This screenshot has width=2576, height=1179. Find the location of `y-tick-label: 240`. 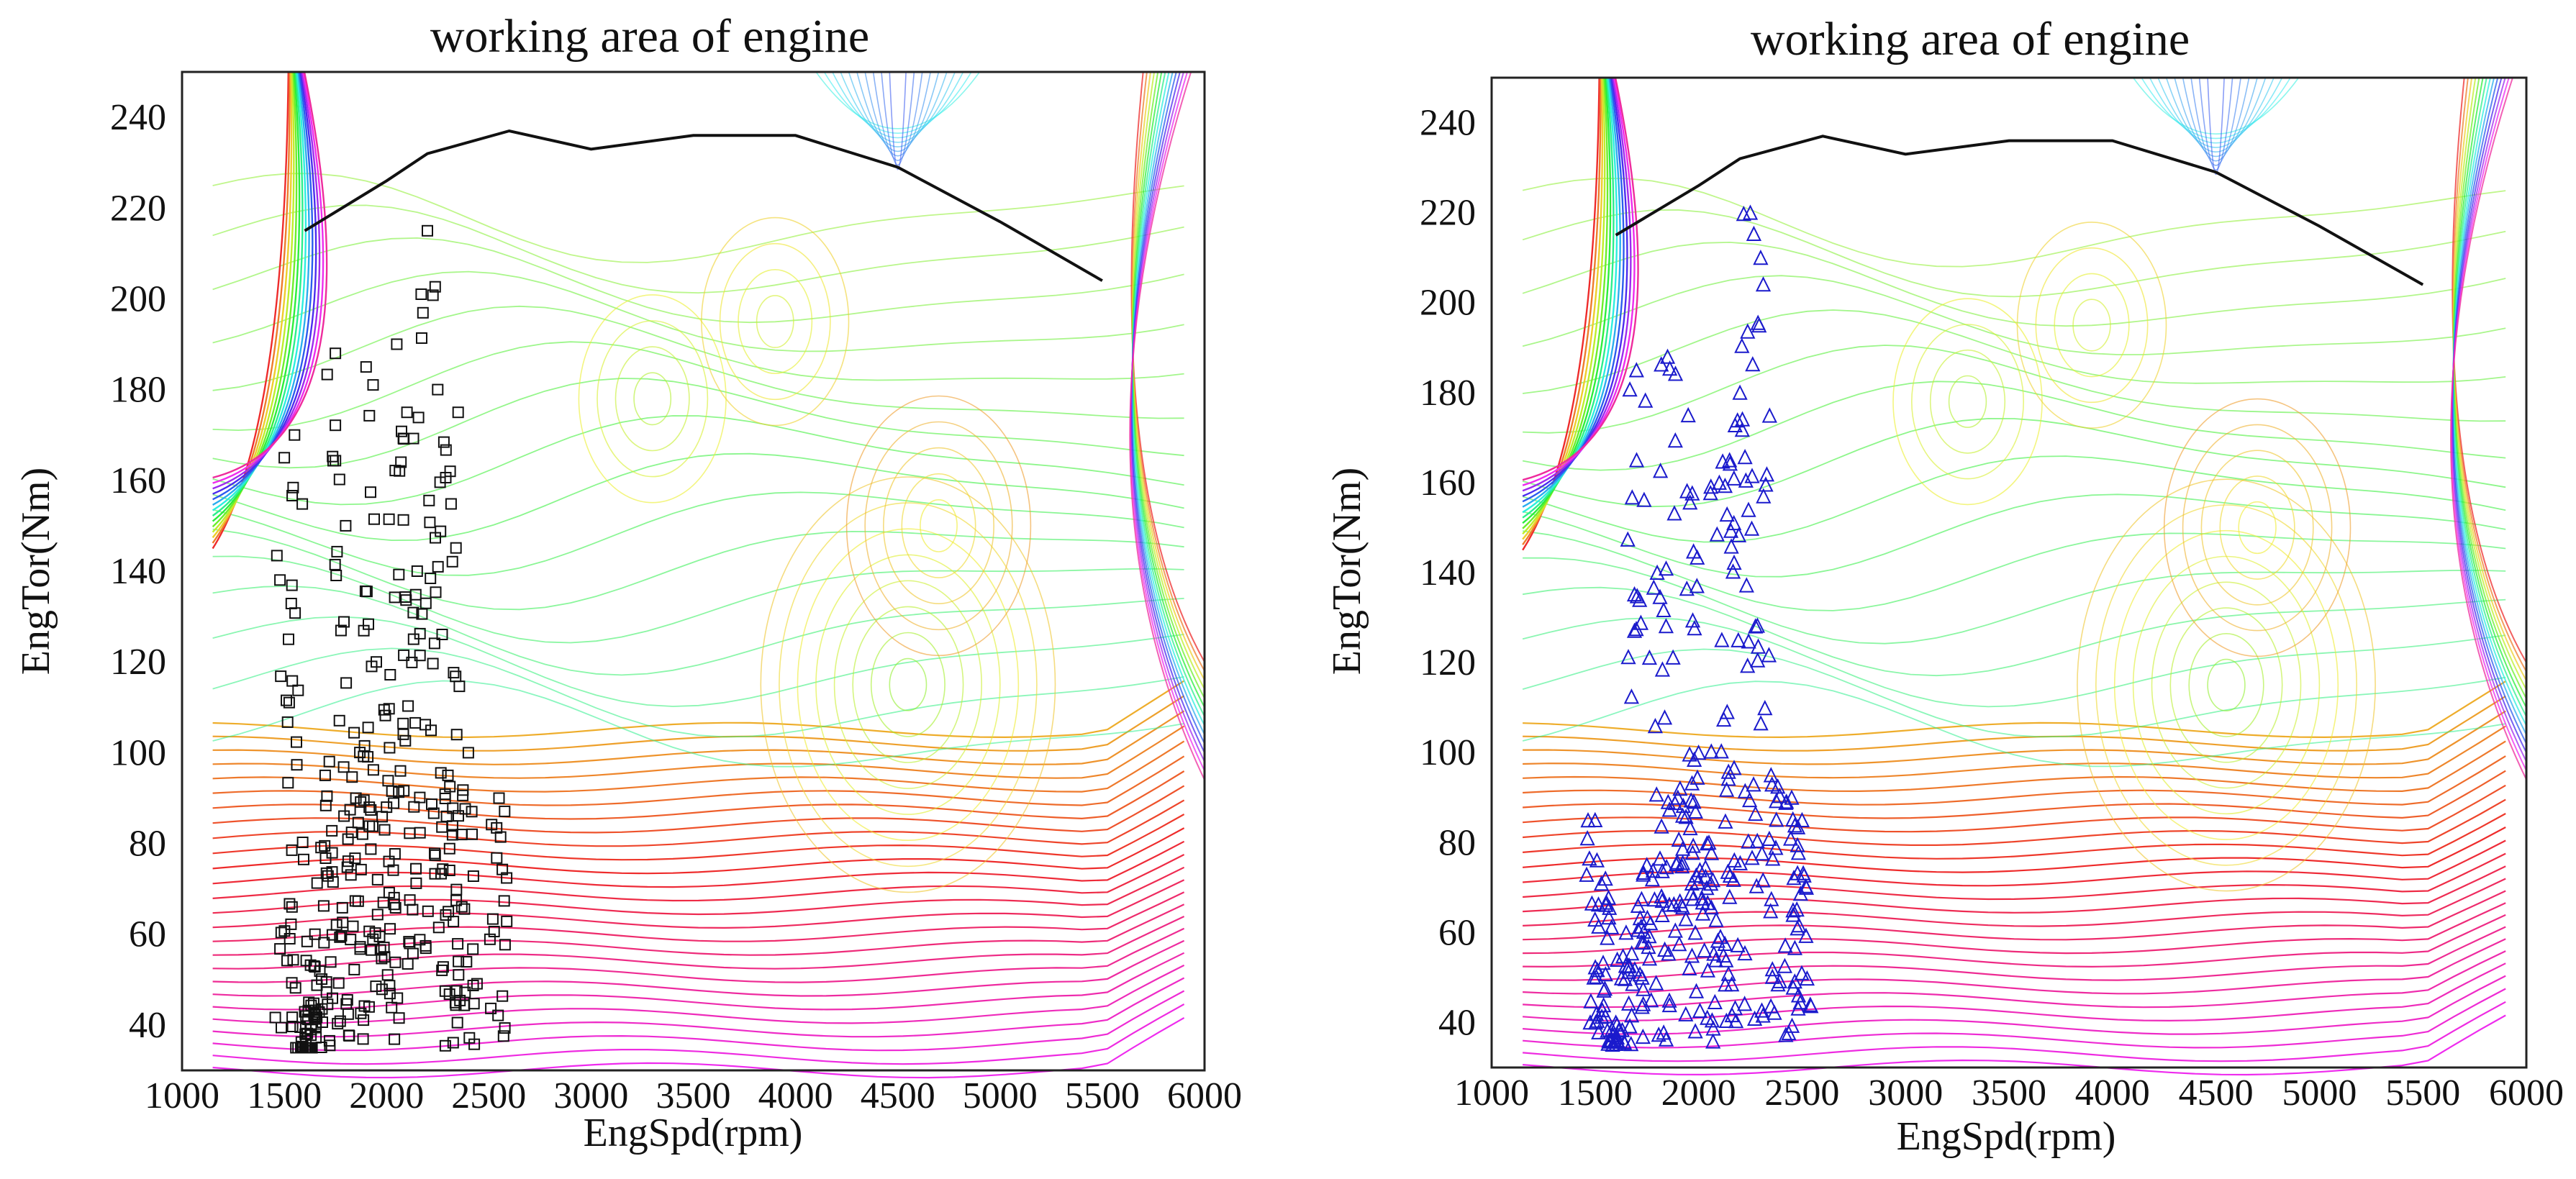

y-tick-label: 240 is located at coordinates (138, 117).